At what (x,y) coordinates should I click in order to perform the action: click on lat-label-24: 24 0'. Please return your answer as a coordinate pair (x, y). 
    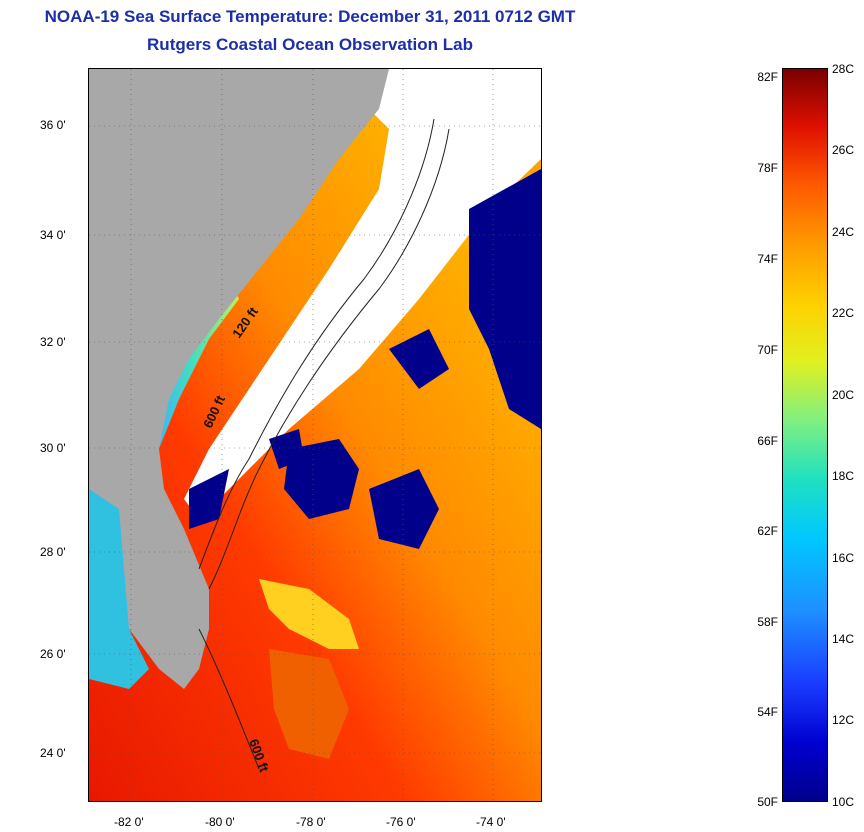
    Looking at the image, I should click on (53, 753).